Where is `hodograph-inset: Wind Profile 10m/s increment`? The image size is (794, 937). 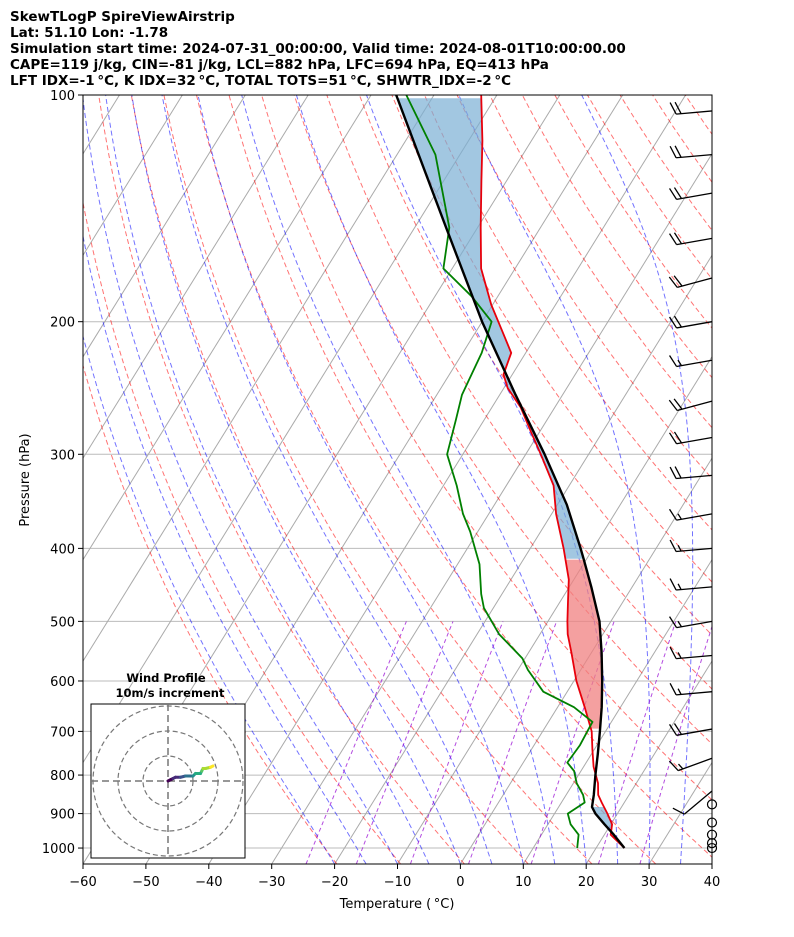
hodograph-inset: Wind Profile 10m/s increment is located at coordinates (168, 765).